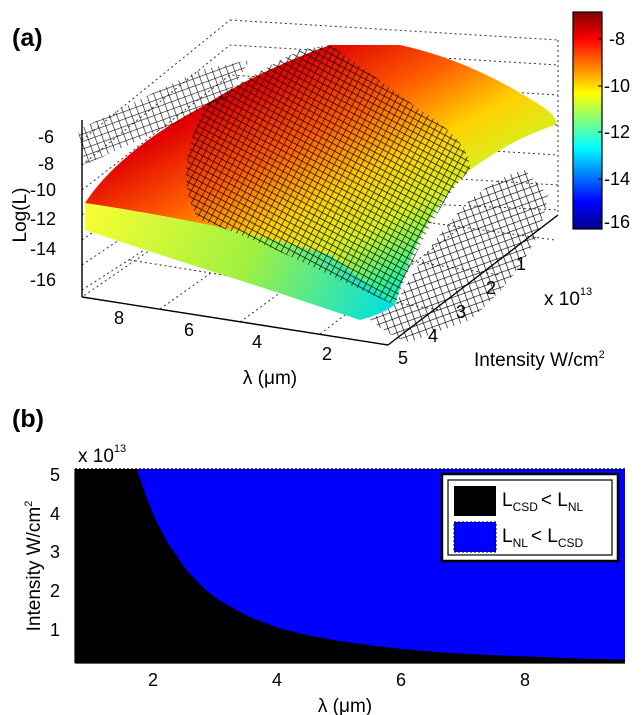 The width and height of the screenshot is (644, 715). What do you see at coordinates (46, 164) in the screenshot?
I see `z-tick: -8` at bounding box center [46, 164].